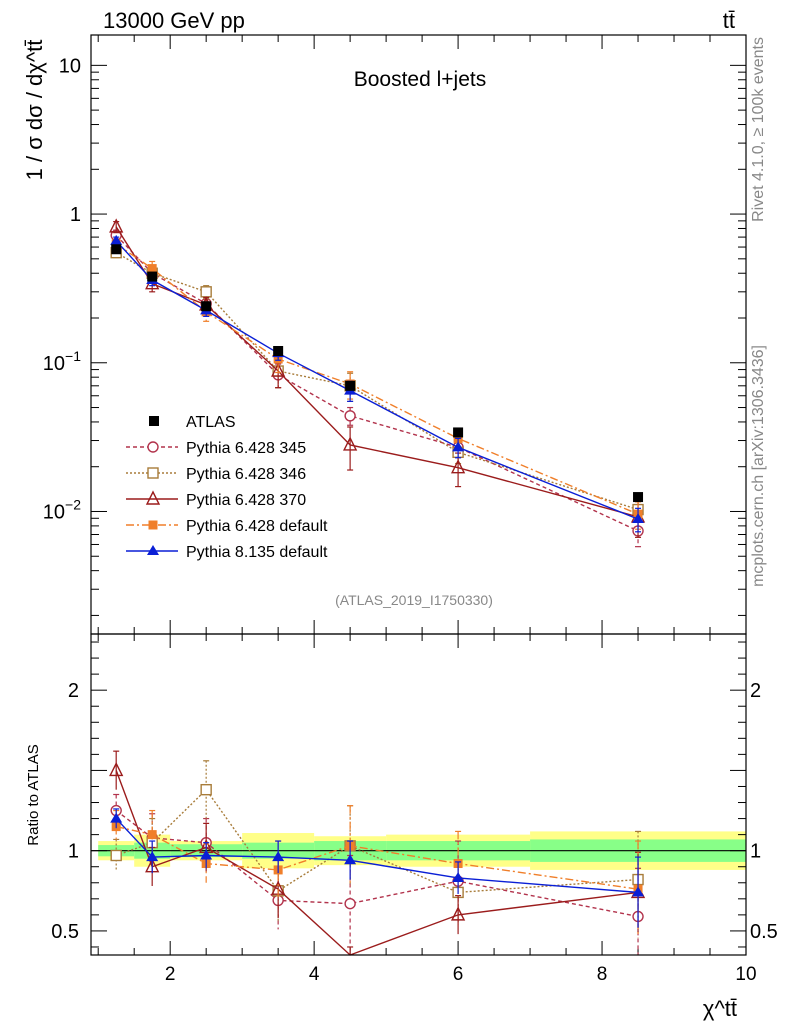 This screenshot has height=1024, width=786. Describe the element at coordinates (729, 20) in the screenshot. I see `process-label: tt̄` at that location.